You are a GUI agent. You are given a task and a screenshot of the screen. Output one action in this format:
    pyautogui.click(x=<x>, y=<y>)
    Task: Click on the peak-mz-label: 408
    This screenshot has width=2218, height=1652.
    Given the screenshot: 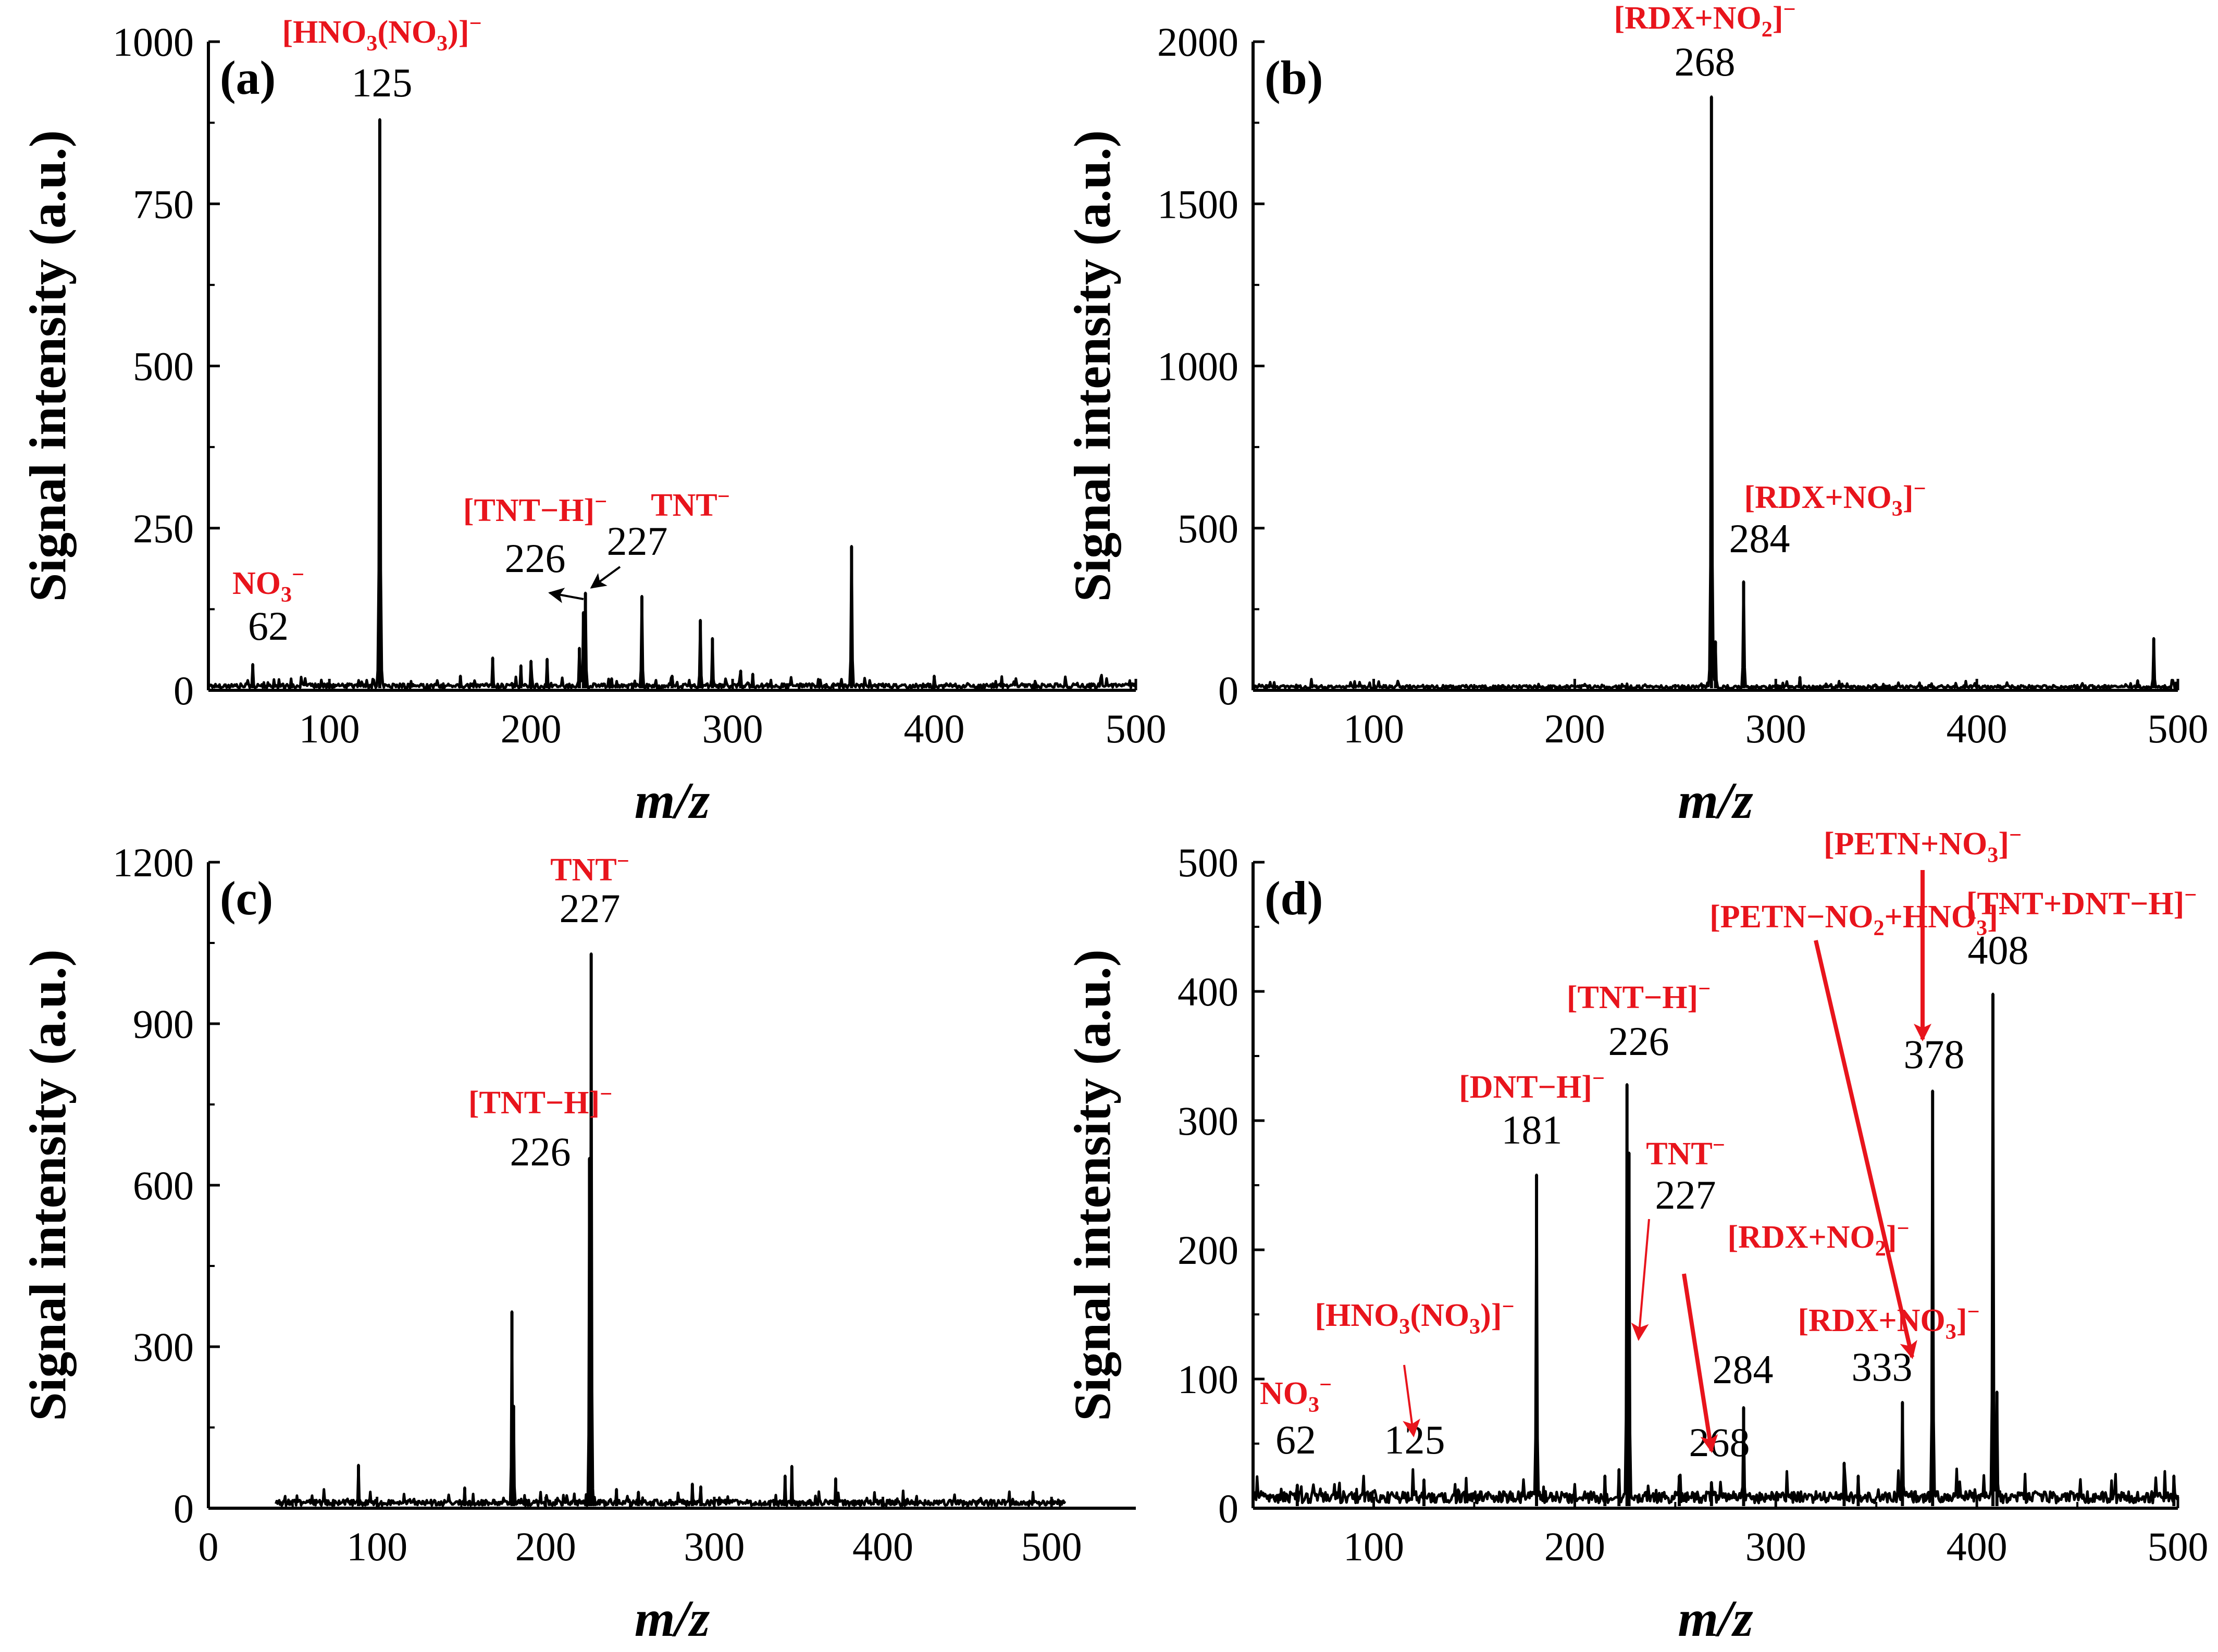 What is the action you would take?
    pyautogui.click(x=1999, y=950)
    